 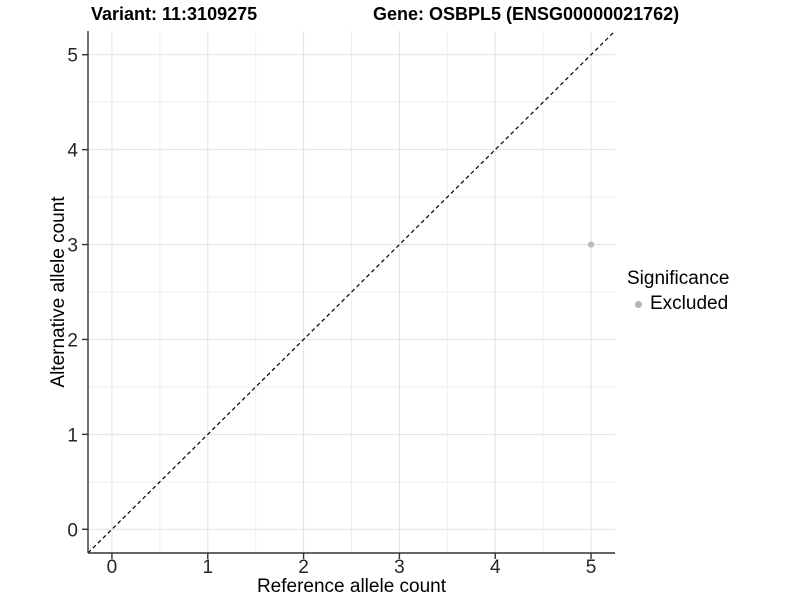 What do you see at coordinates (72, 435) in the screenshot?
I see `y-tick-label: 1` at bounding box center [72, 435].